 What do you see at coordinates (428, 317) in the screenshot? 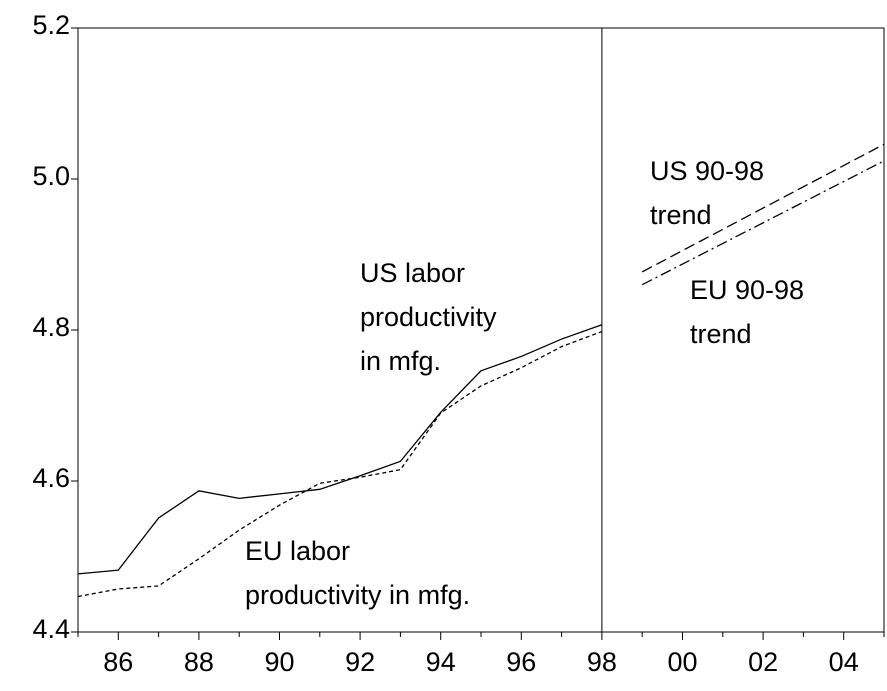
I see `annotation: productivity` at bounding box center [428, 317].